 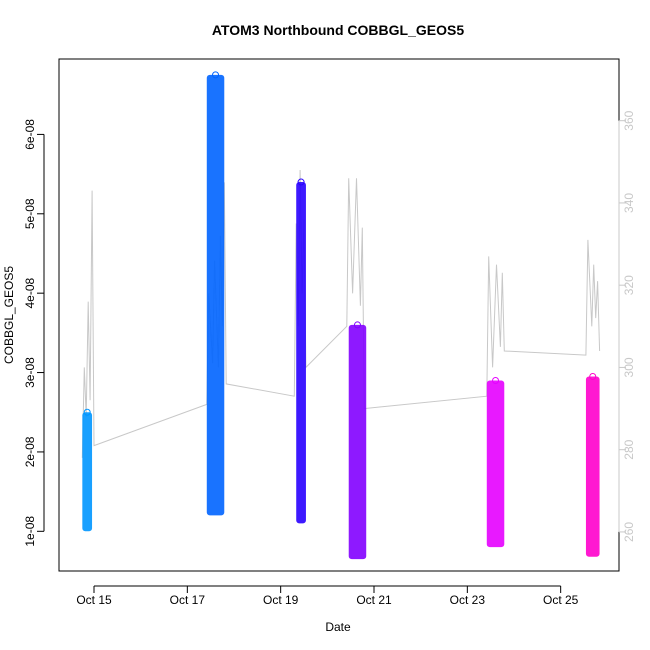 I want to click on y-axis-label: COBBGL_GEOS5, so click(x=9, y=315).